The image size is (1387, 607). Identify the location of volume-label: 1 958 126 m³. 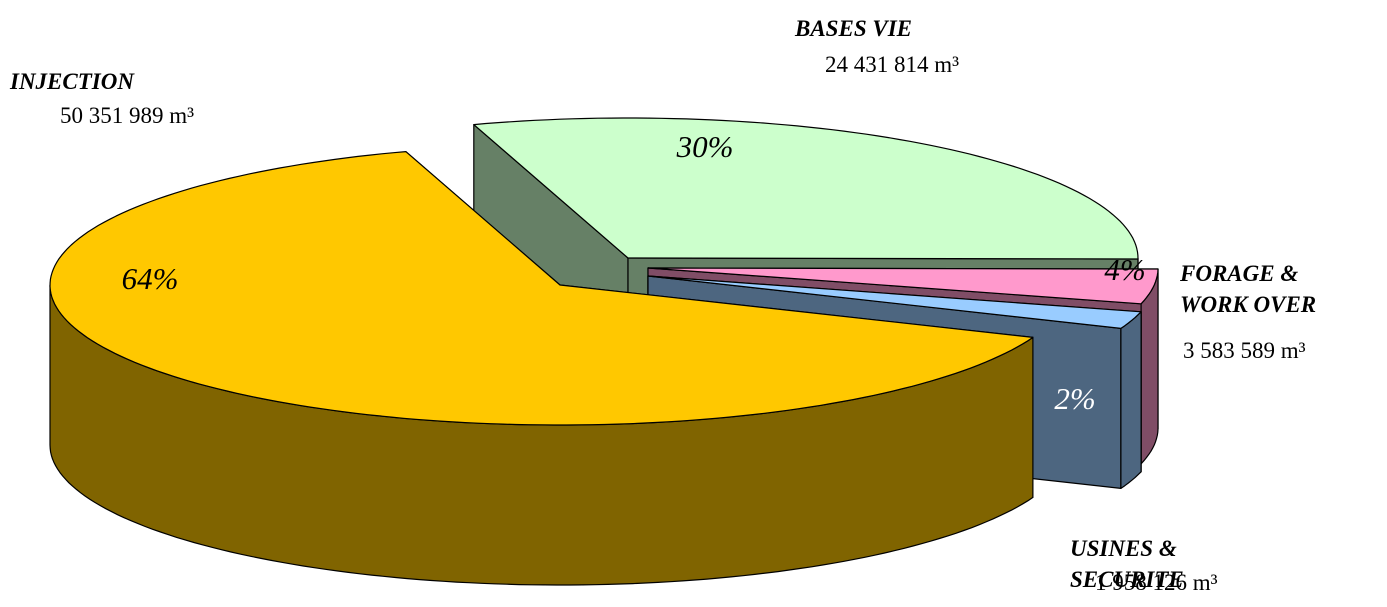
(1156, 582).